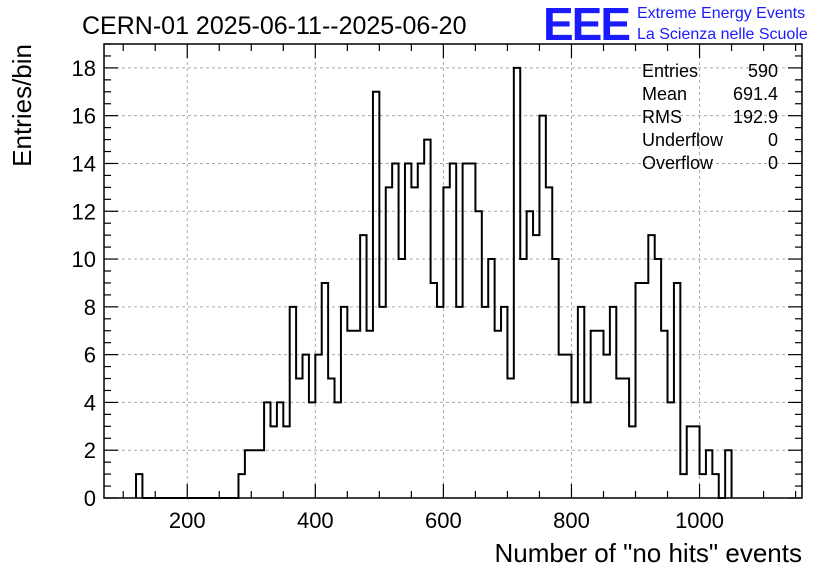 The image size is (836, 572). What do you see at coordinates (90, 355) in the screenshot?
I see `y-tick-label: 6` at bounding box center [90, 355].